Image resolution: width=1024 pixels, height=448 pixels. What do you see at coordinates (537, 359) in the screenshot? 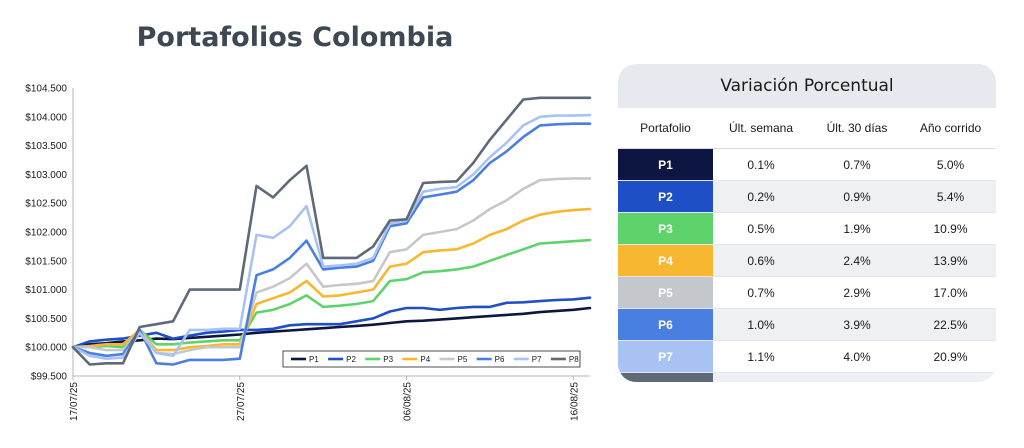
I see `legend-label-p7: P7` at bounding box center [537, 359].